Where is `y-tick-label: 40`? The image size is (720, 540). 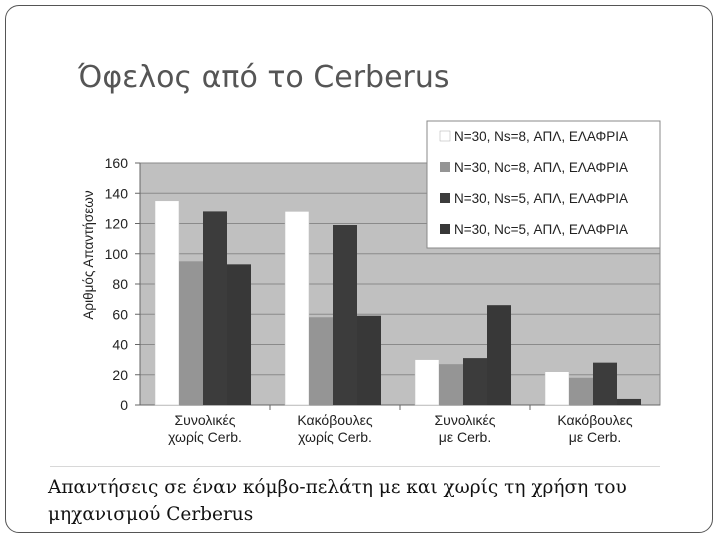
y-tick-label: 40 is located at coordinates (120, 345).